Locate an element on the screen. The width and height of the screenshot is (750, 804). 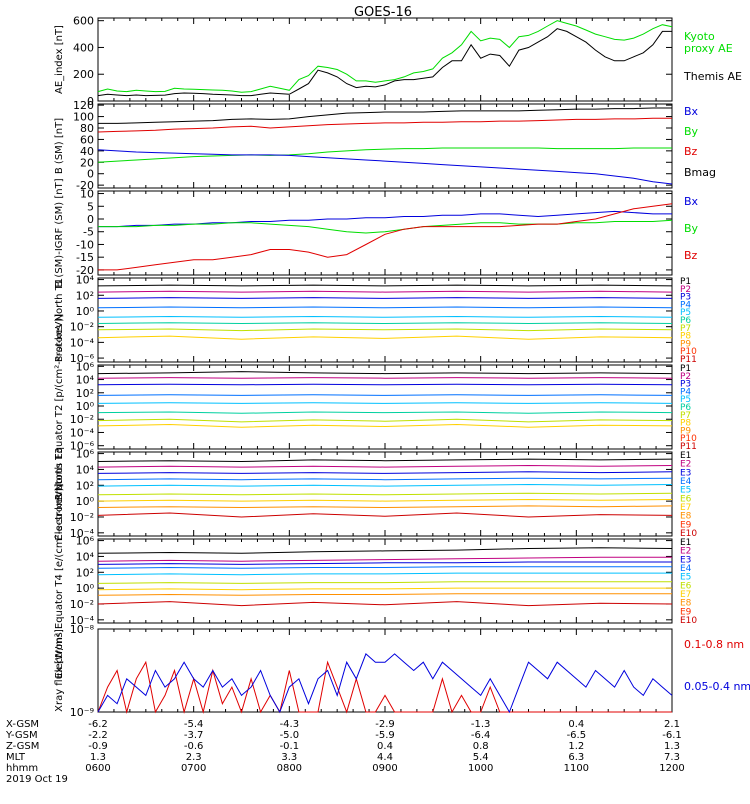
electrons_t4-ytick-label: 10⁻⁴ is located at coordinates (82, 620).